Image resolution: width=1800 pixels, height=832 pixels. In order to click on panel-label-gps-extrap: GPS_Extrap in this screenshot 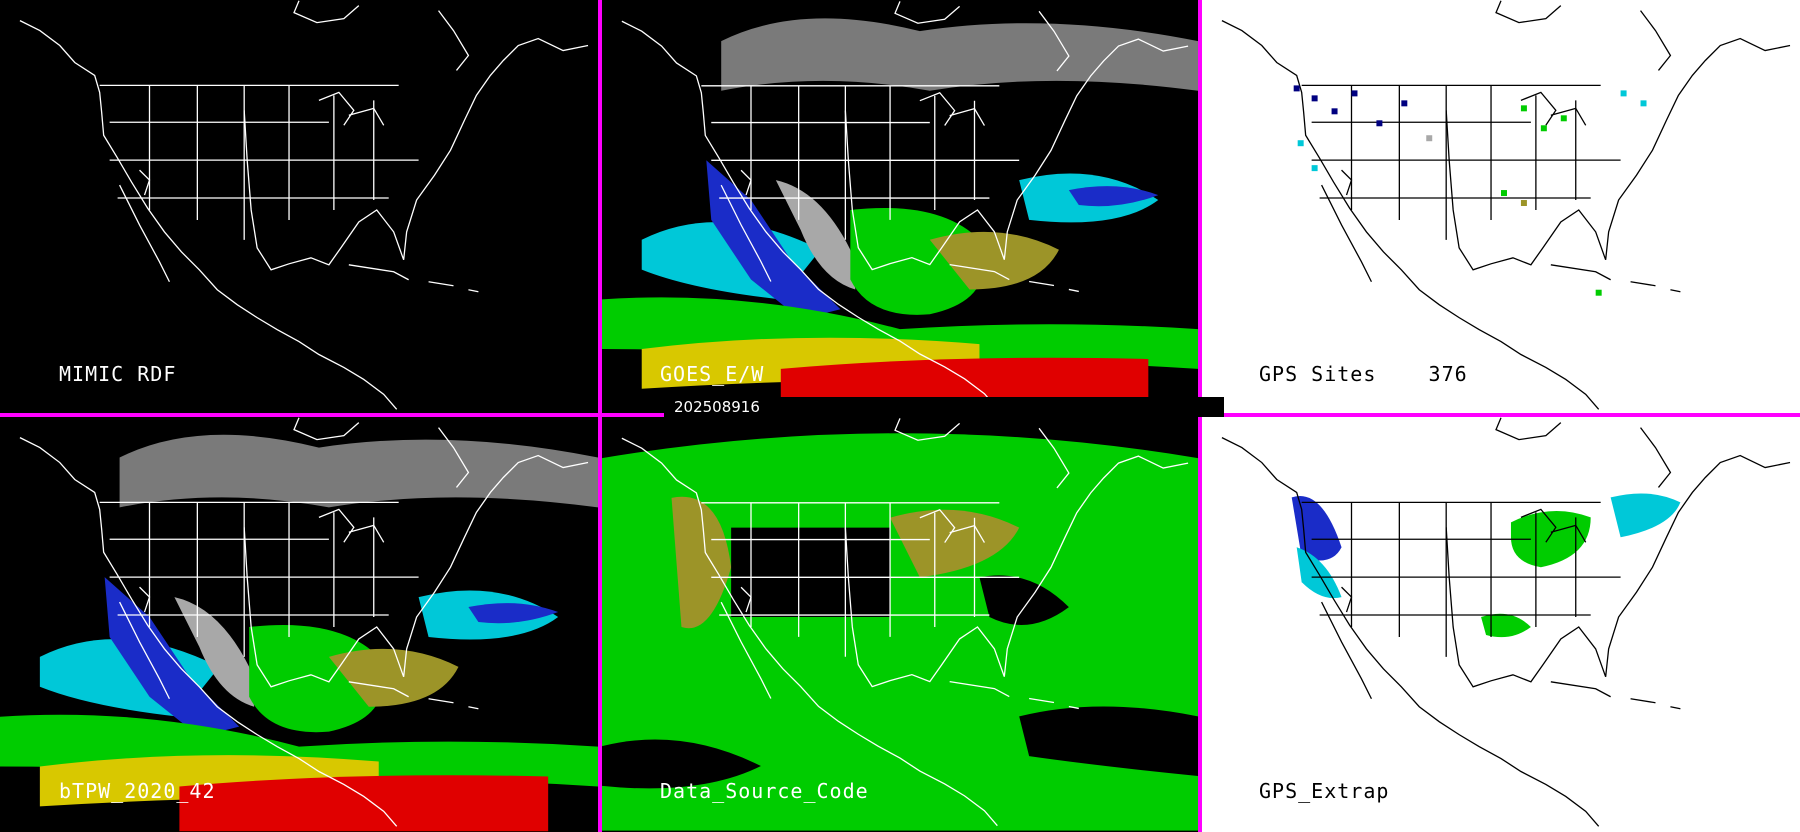, I will do `click(1324, 791)`.